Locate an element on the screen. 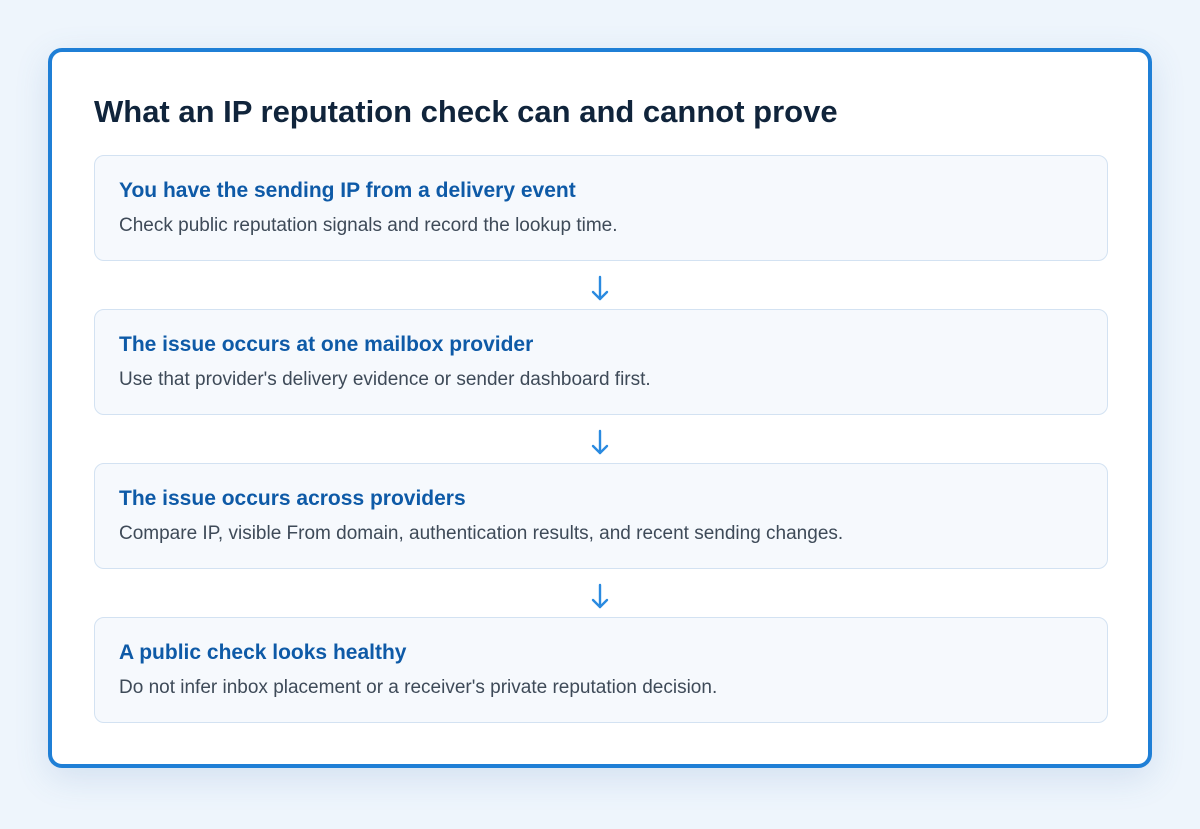 The height and width of the screenshot is (829, 1200). step-title: The issue occurs across providers is located at coordinates (292, 498).